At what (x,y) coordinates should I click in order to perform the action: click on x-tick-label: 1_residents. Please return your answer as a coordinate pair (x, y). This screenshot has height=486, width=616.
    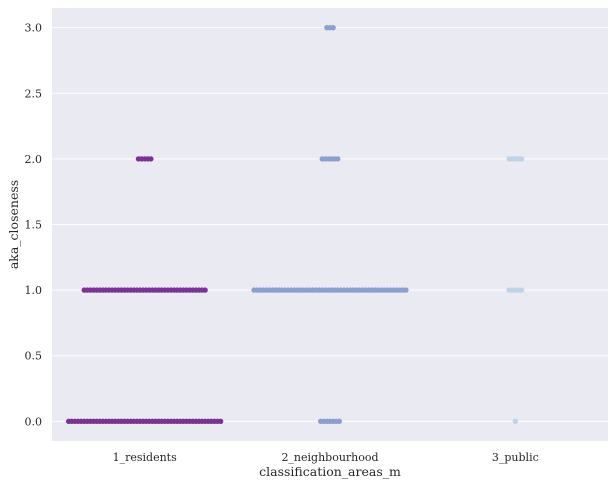
    Looking at the image, I should click on (145, 457).